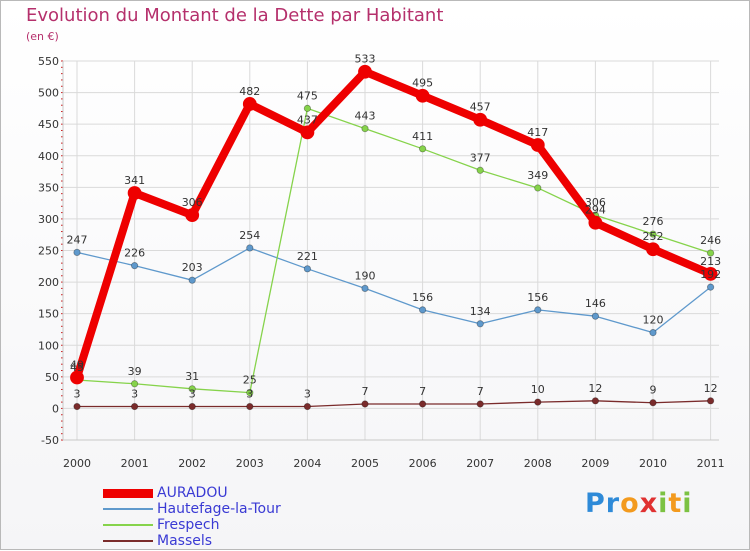 The image size is (750, 551). I want to click on x-tick-label: 2001, so click(135, 463).